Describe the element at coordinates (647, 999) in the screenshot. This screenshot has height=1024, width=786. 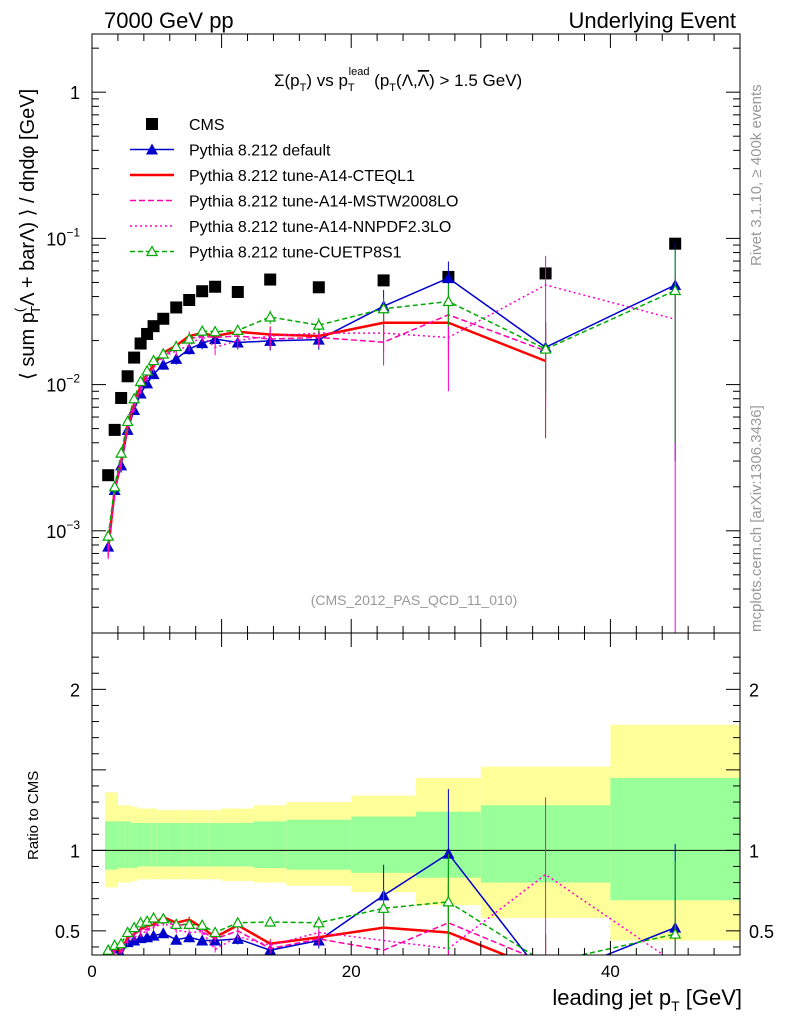
I see `x-axis-label: leading jet pT [GeV]` at that location.